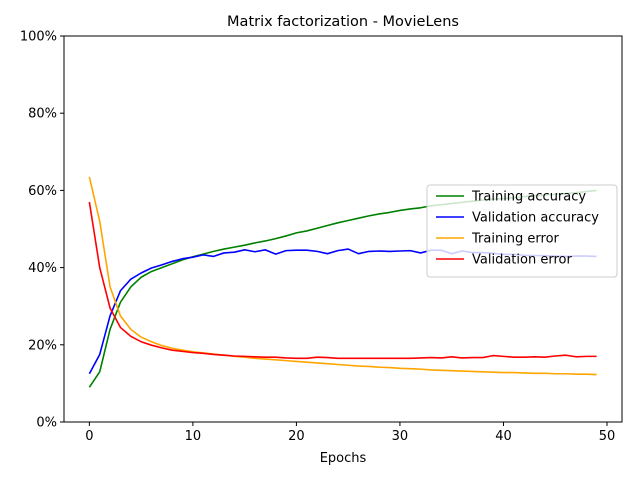 This screenshot has width=640, height=480. Describe the element at coordinates (400, 436) in the screenshot. I see `x-tick-label: 30` at that location.